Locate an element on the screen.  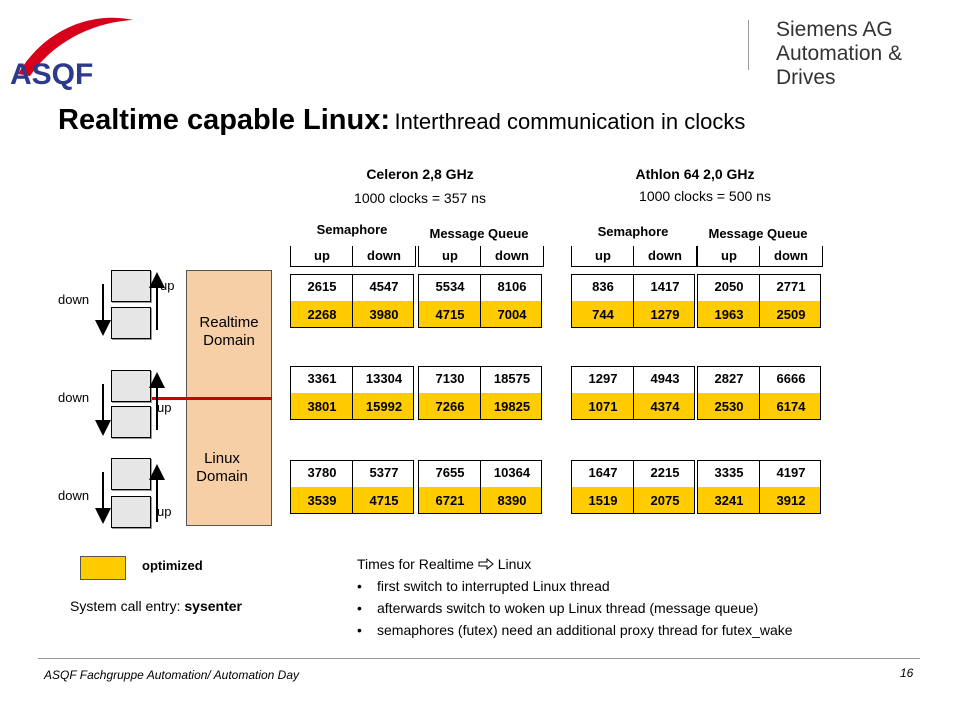
timing-cell: 1297 4943 1071 4374 is located at coordinates (633, 393).